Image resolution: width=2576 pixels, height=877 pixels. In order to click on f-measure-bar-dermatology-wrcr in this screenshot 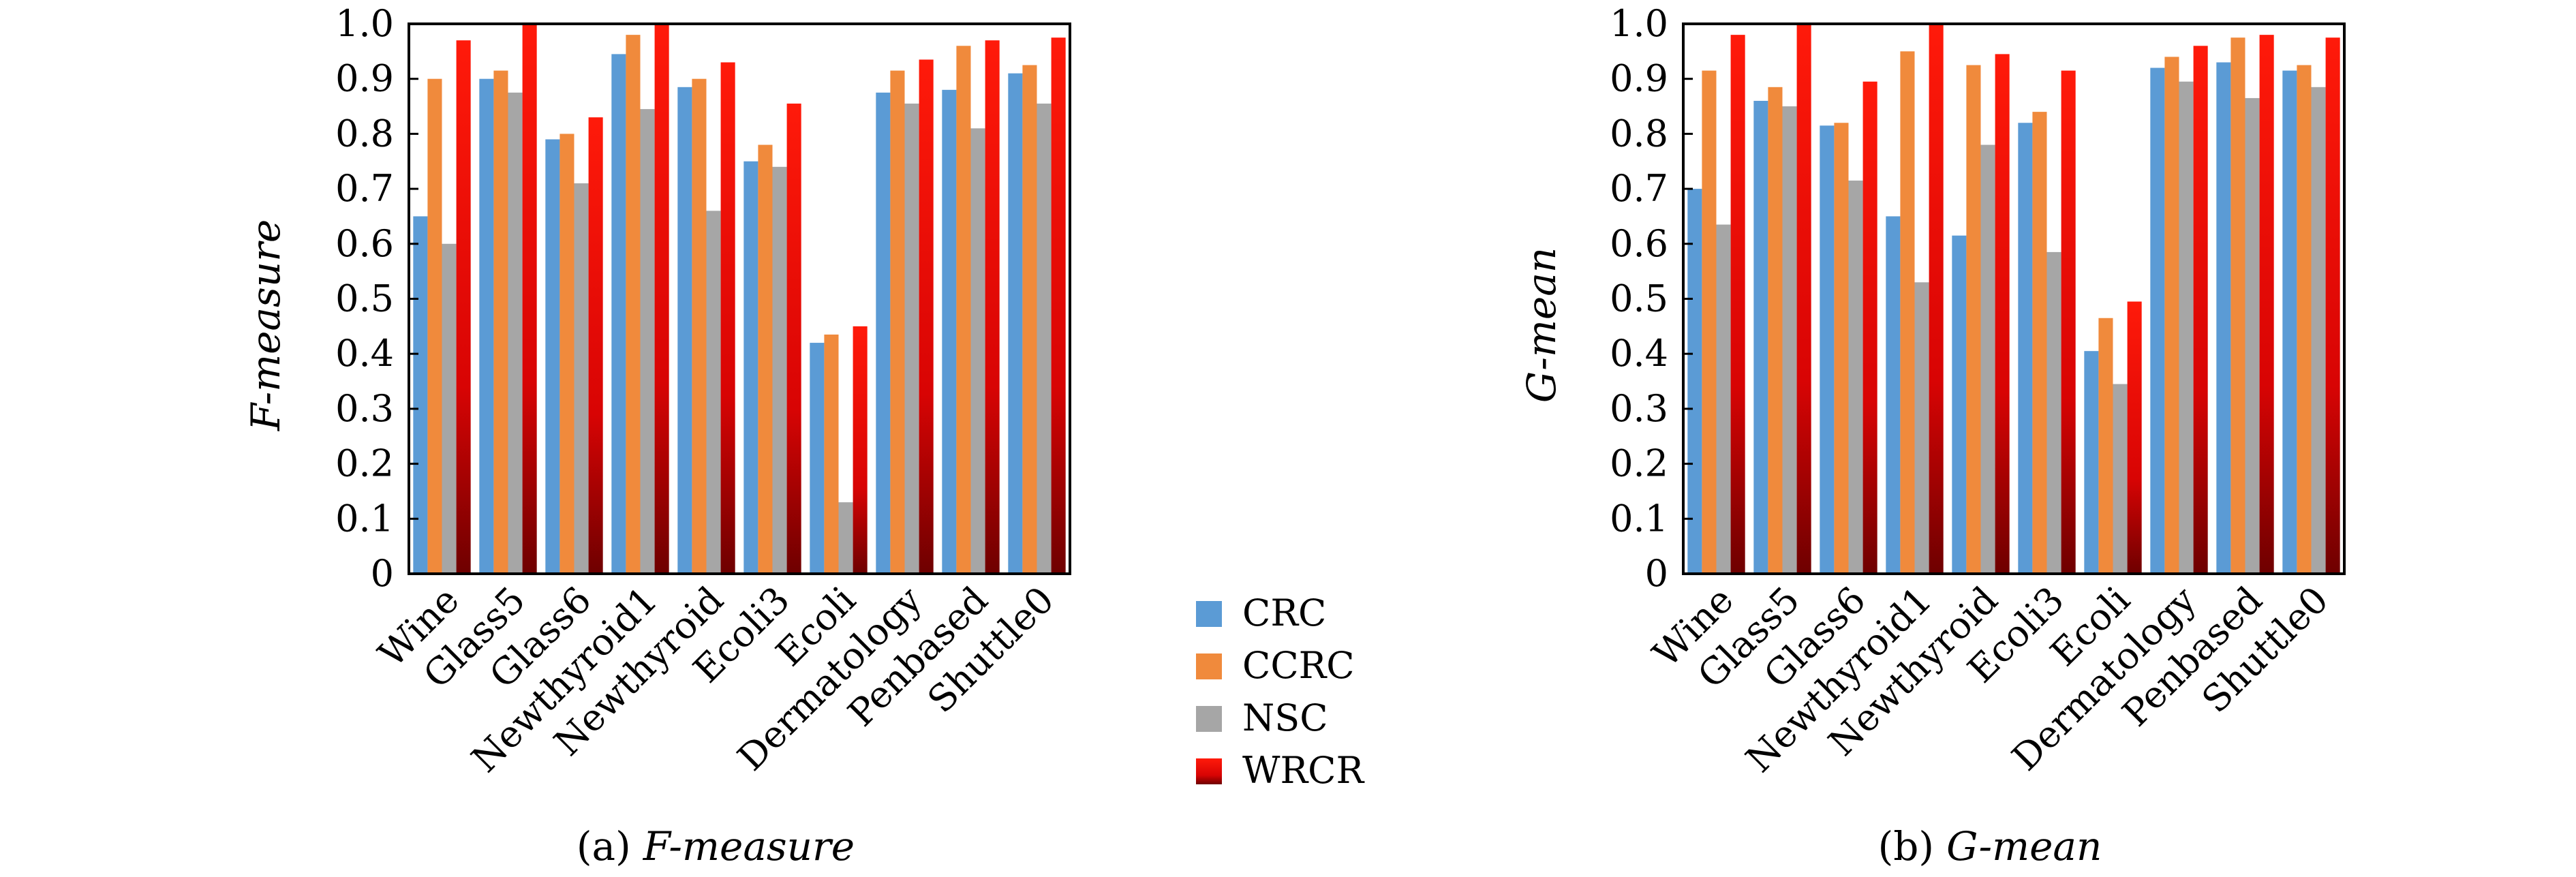, I will do `click(927, 316)`.